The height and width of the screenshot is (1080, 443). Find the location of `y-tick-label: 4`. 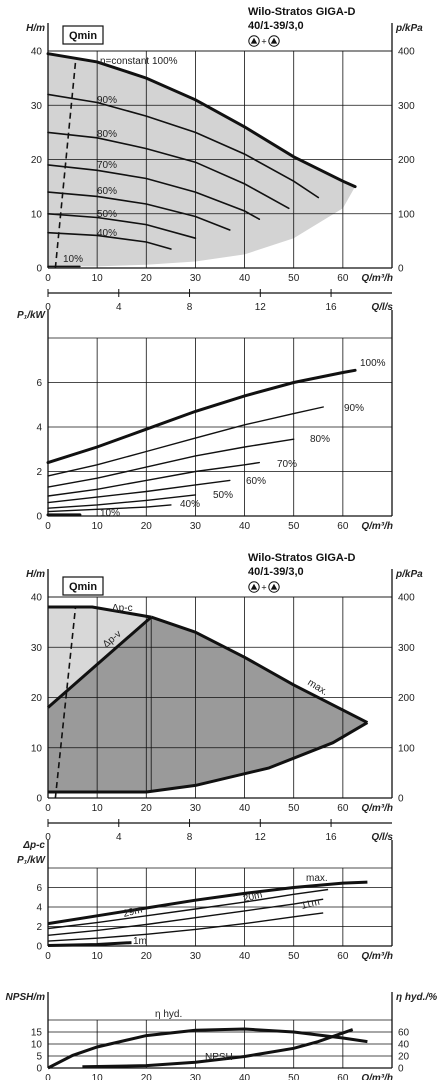

y-tick-label: 4 is located at coordinates (39, 908).